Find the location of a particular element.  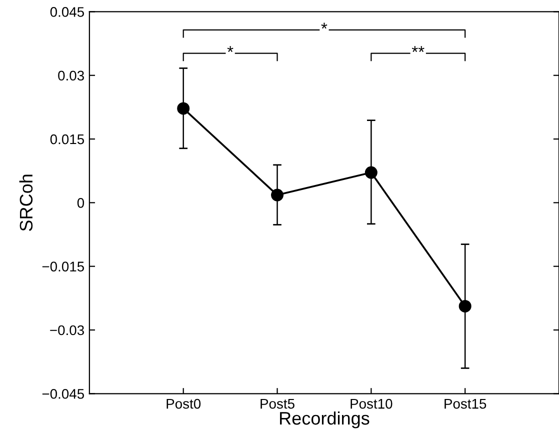

x-tick-label: Post5 is located at coordinates (277, 404).